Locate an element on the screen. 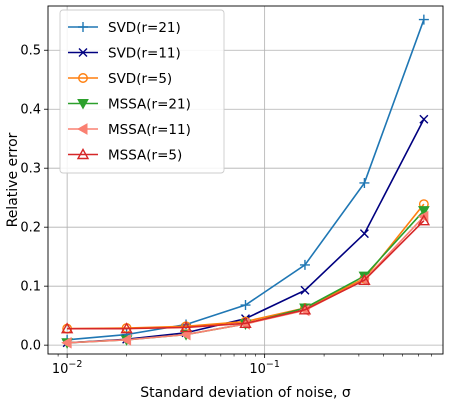  y-tick-label: 0.2 is located at coordinates (30, 228).